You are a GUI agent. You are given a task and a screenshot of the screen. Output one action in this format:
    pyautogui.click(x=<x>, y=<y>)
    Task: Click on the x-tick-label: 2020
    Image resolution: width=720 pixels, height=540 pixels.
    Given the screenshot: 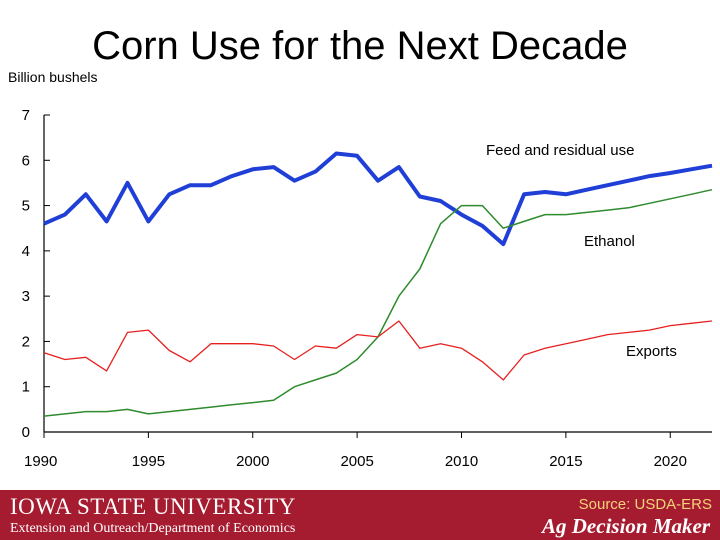 What is the action you would take?
    pyautogui.click(x=670, y=461)
    